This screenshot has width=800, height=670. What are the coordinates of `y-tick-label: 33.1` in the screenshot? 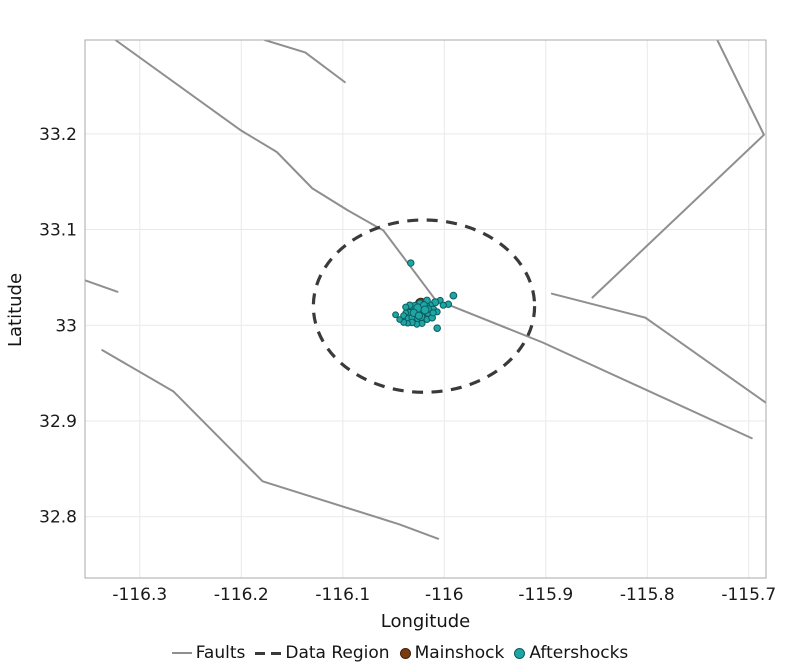 It's located at (58, 231).